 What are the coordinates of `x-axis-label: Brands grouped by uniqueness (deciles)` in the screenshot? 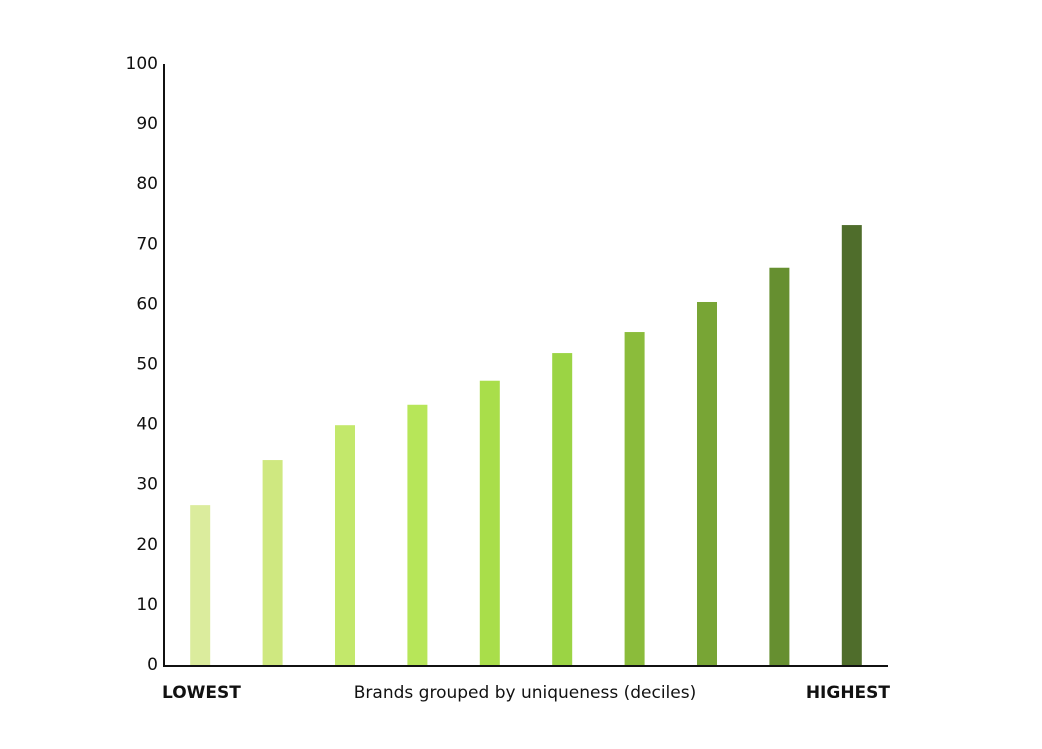 It's located at (525, 693).